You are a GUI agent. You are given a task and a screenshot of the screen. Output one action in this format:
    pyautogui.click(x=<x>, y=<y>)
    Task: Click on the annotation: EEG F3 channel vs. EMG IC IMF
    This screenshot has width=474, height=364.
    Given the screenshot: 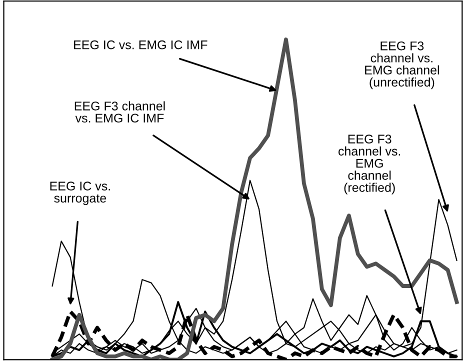 What is the action you would take?
    pyautogui.click(x=119, y=112)
    